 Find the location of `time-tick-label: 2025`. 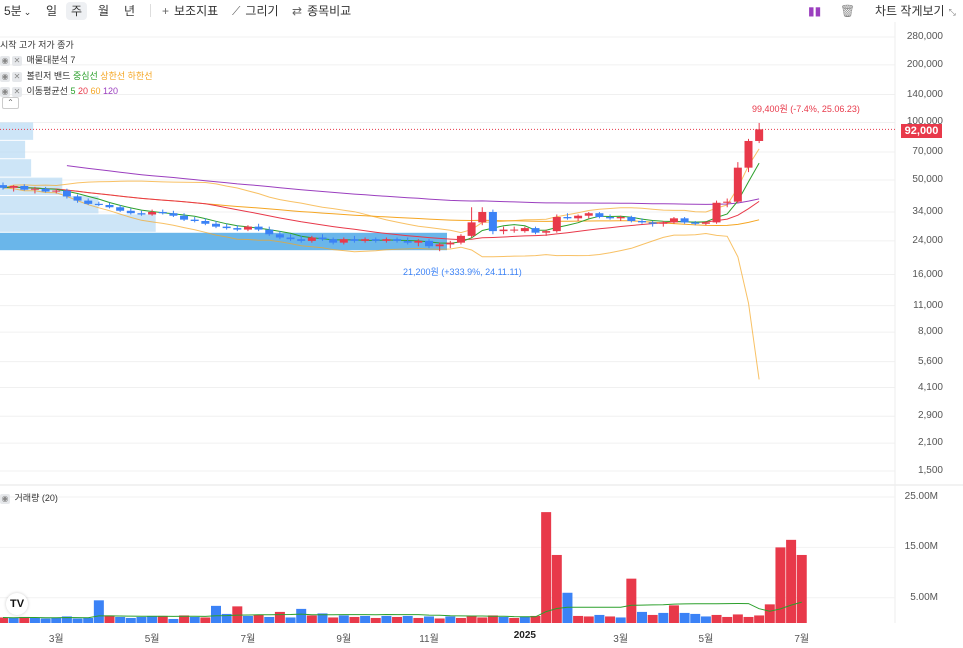

time-tick-label: 2025 is located at coordinates (524, 635).